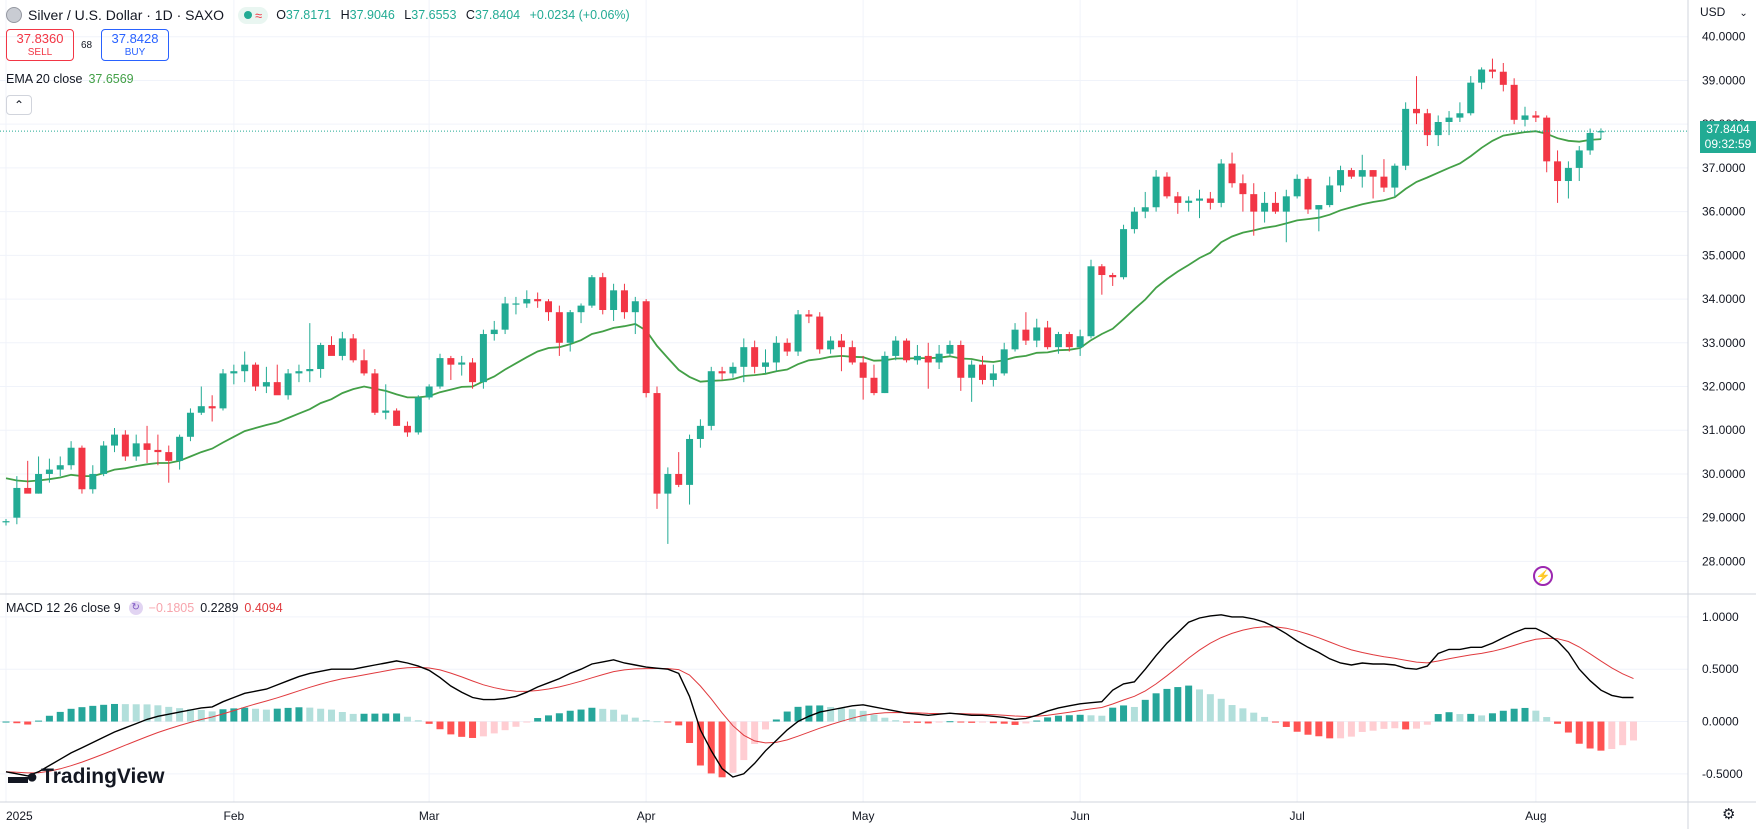  What do you see at coordinates (1724, 12) in the screenshot?
I see `currency-selector: USD ⌄` at bounding box center [1724, 12].